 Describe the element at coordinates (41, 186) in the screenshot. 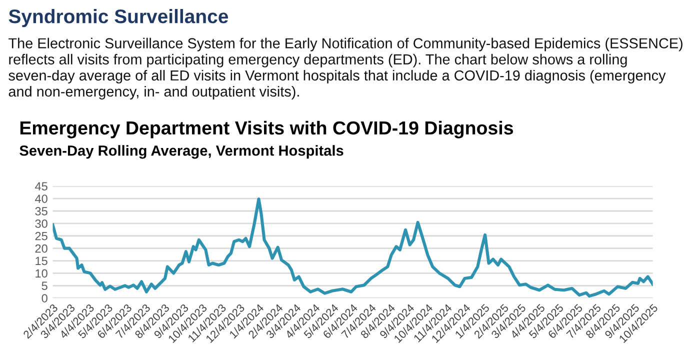

I see `y-tick-label: 45` at that location.